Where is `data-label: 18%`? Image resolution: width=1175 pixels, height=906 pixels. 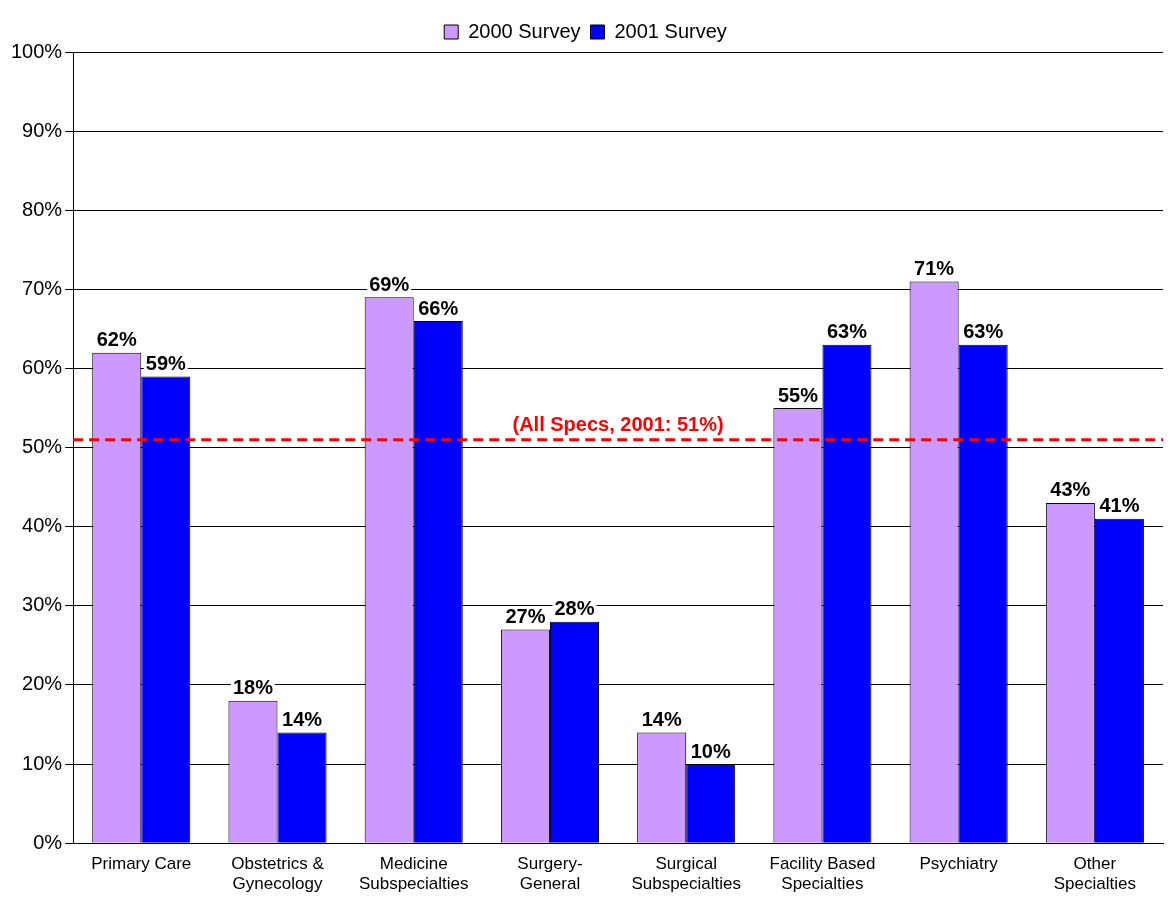 data-label: 18% is located at coordinates (253, 687).